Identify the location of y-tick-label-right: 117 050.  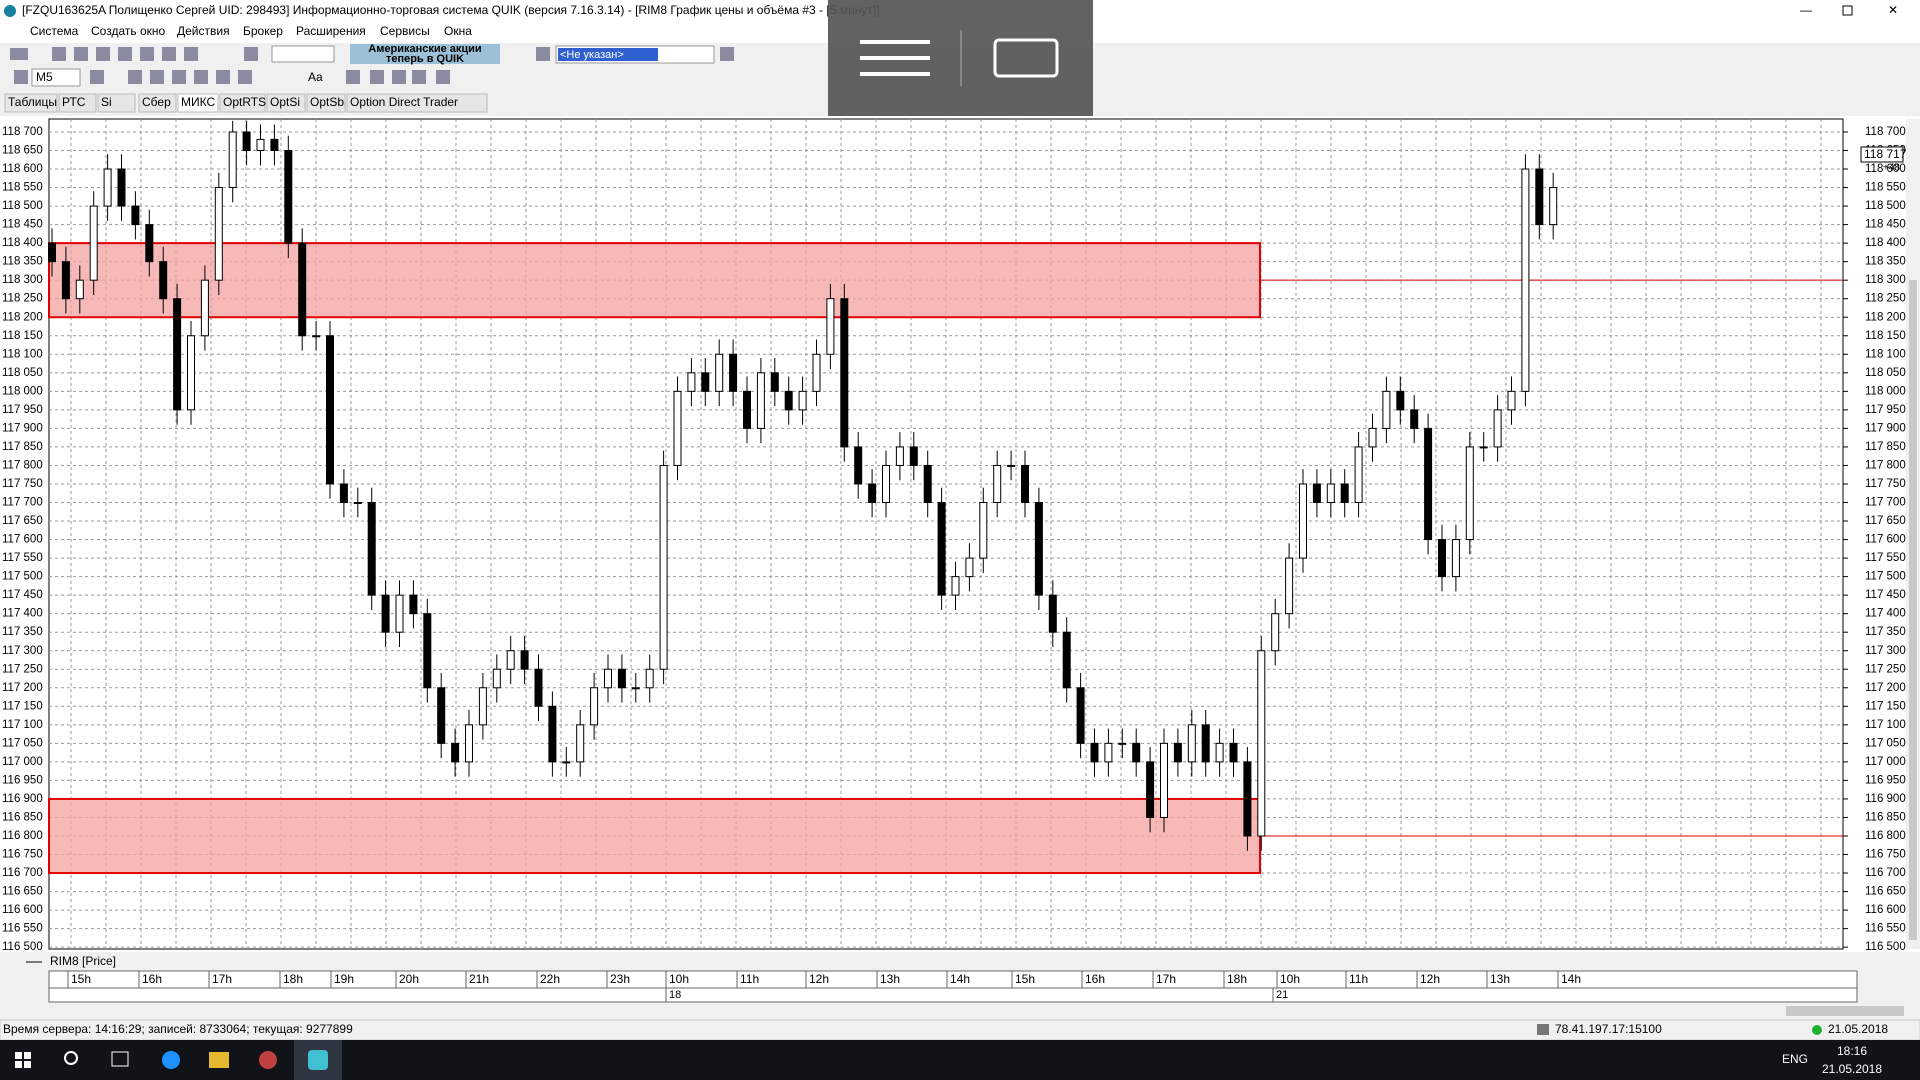
(1885, 743).